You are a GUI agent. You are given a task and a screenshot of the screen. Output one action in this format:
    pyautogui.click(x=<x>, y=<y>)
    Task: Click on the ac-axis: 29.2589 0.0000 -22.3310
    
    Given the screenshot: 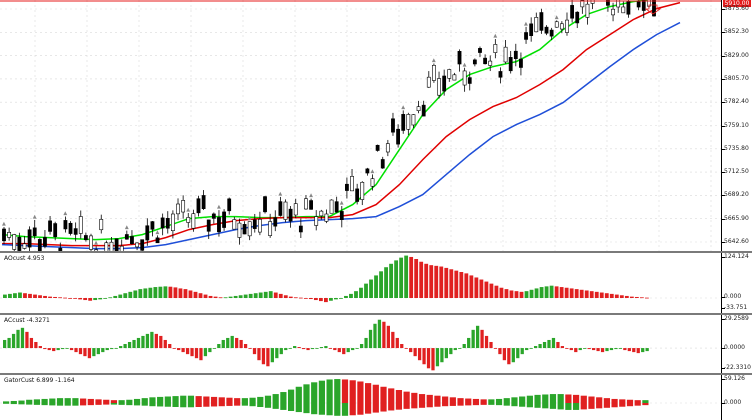 What is the action you would take?
    pyautogui.click(x=736, y=344)
    